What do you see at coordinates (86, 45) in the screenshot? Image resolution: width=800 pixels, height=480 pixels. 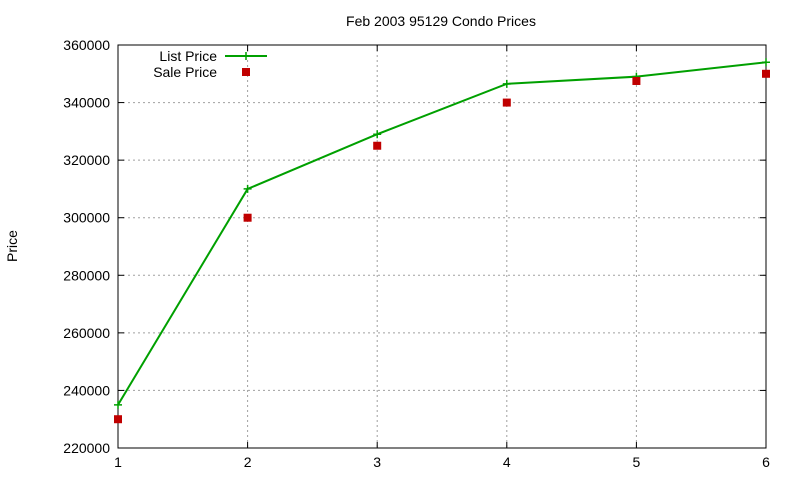 I see `y-tick-label: 360000` at bounding box center [86, 45].